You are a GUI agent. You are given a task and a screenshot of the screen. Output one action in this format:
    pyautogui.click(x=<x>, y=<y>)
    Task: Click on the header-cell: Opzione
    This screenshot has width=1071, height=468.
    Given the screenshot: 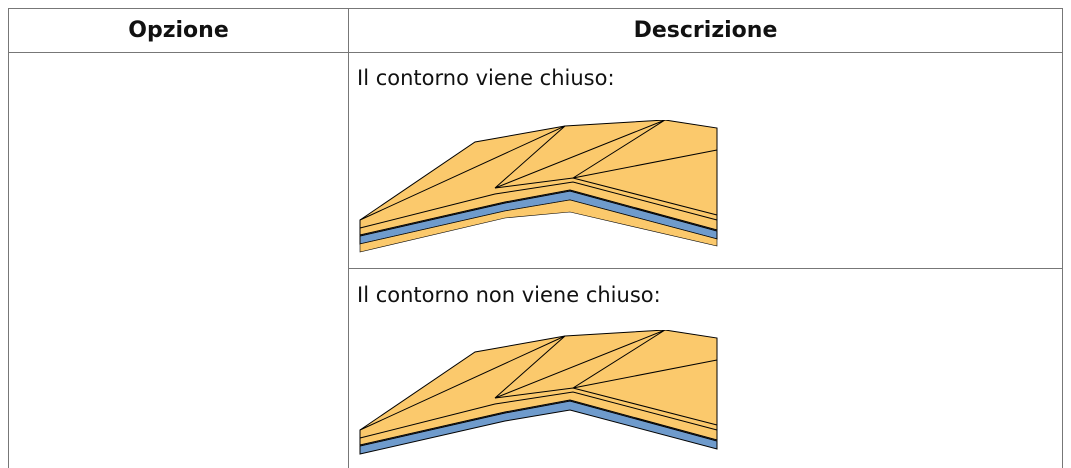 What is the action you would take?
    pyautogui.click(x=178, y=30)
    